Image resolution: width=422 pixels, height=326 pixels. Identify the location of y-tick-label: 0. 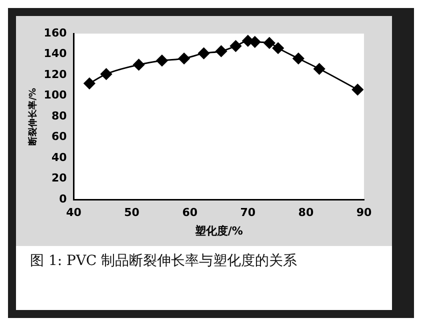
(63, 199).